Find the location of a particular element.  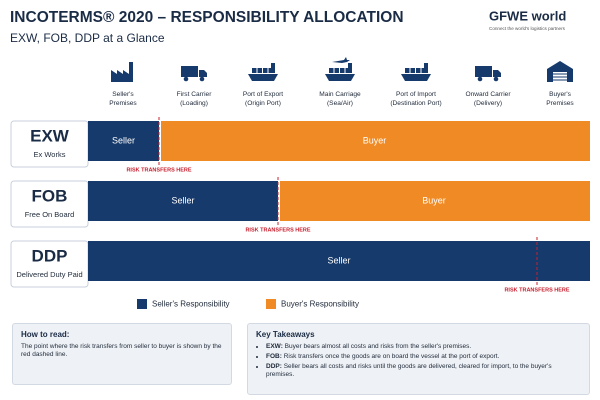

takeaway-term: DDP: is located at coordinates (274, 366).